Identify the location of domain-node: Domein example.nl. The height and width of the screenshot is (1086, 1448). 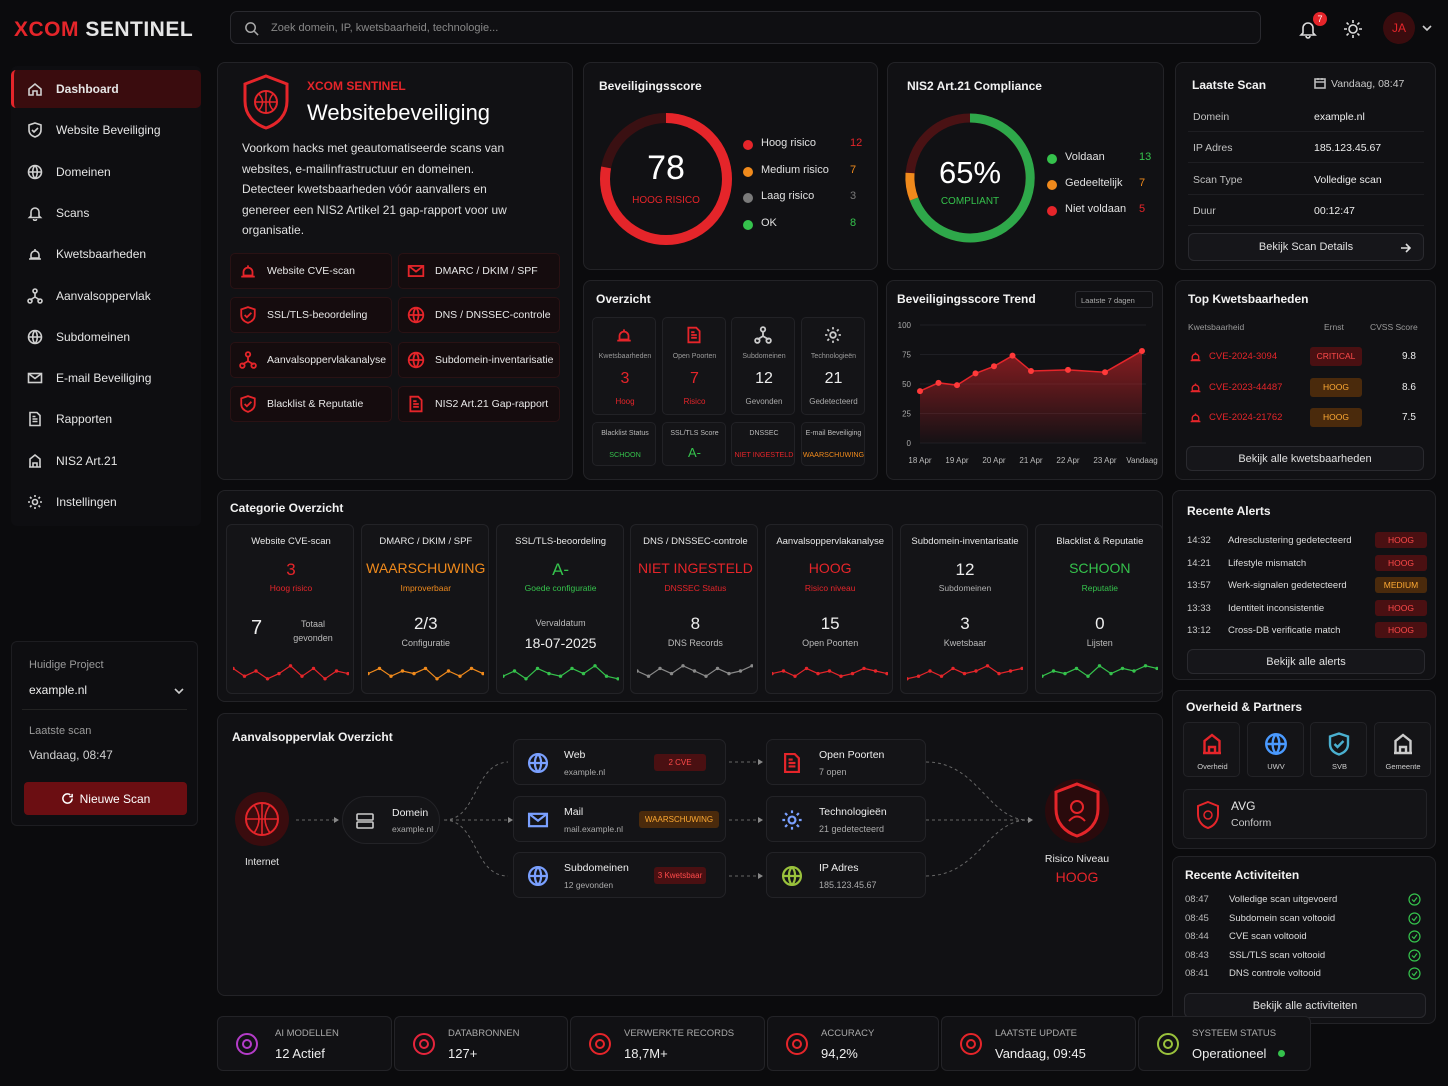
(391, 820).